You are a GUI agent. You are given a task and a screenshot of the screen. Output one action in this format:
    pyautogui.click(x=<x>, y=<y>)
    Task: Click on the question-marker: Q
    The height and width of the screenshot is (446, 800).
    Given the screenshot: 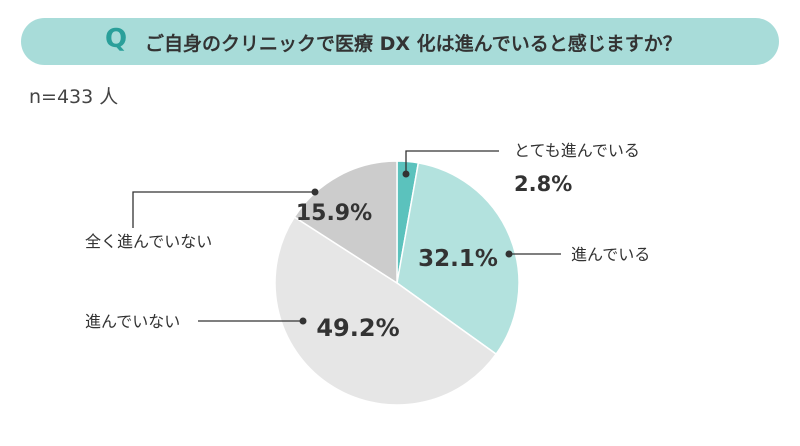 What is the action you would take?
    pyautogui.click(x=116, y=39)
    